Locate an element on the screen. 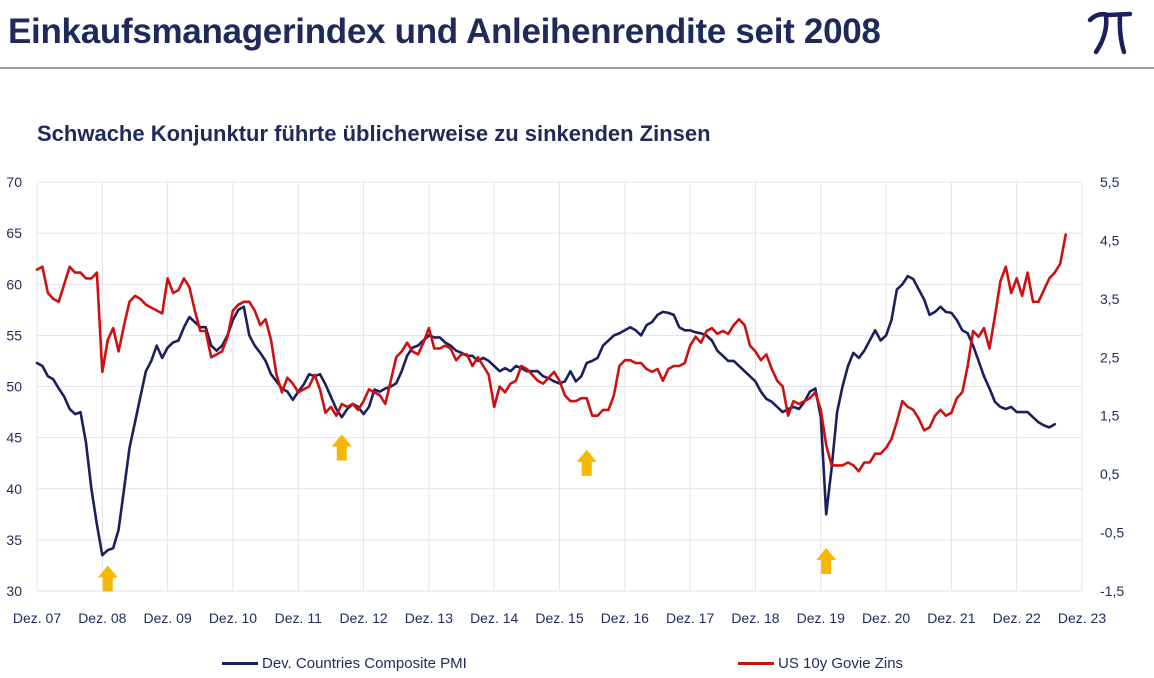  right-tick-label: -0,5 is located at coordinates (1112, 533).